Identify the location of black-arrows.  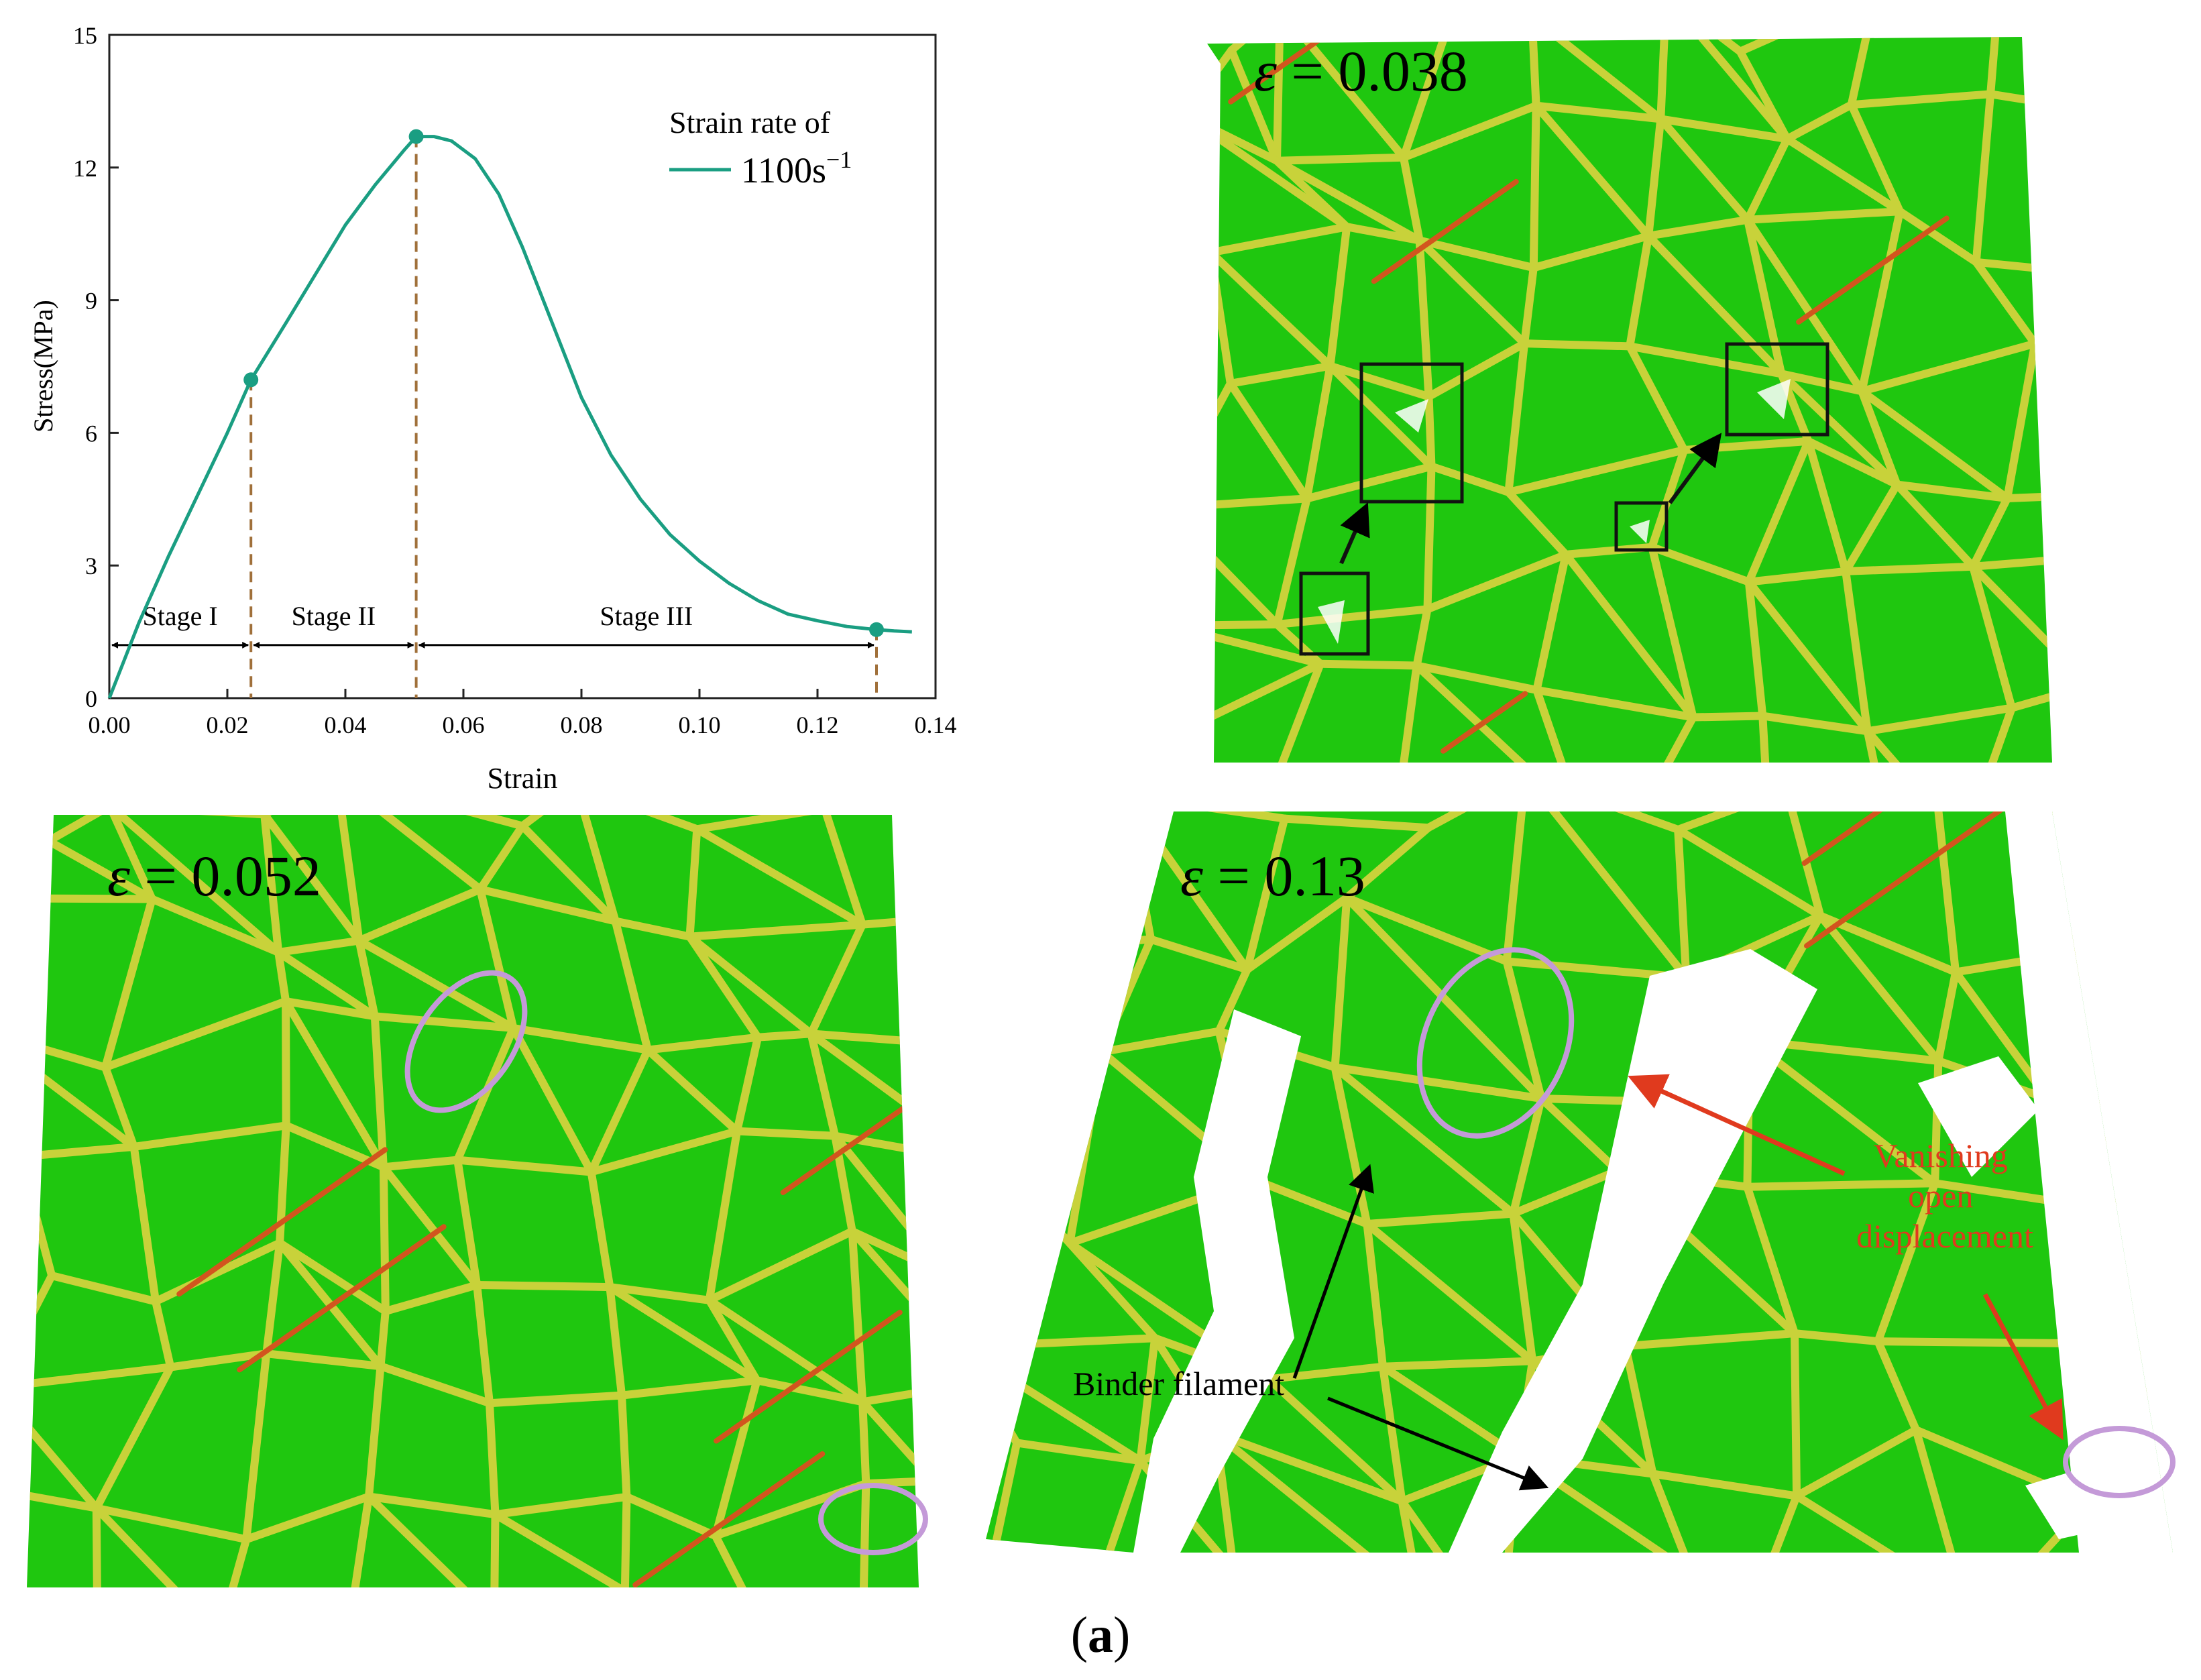
(1421, 1327).